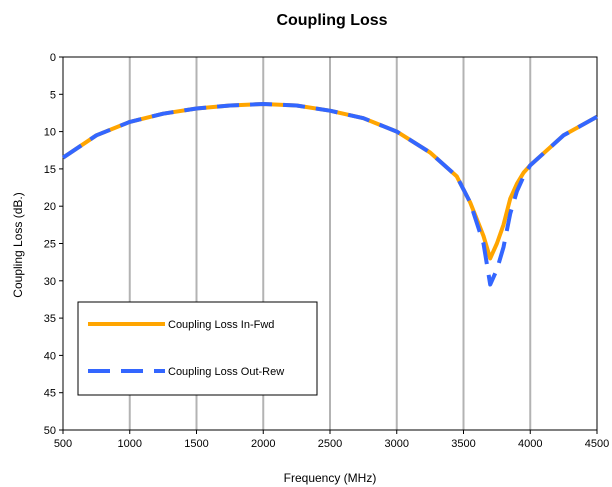  What do you see at coordinates (226, 372) in the screenshot?
I see `legend-label-out-rew: Coupling Loss Out-Rew` at bounding box center [226, 372].